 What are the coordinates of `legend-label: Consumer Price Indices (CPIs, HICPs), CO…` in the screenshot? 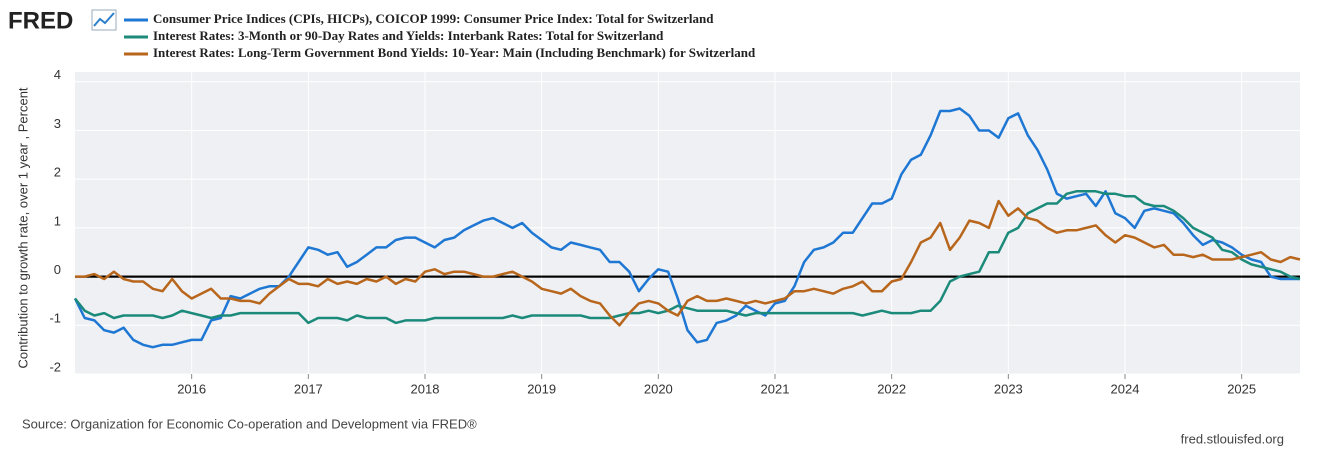 It's located at (433, 18).